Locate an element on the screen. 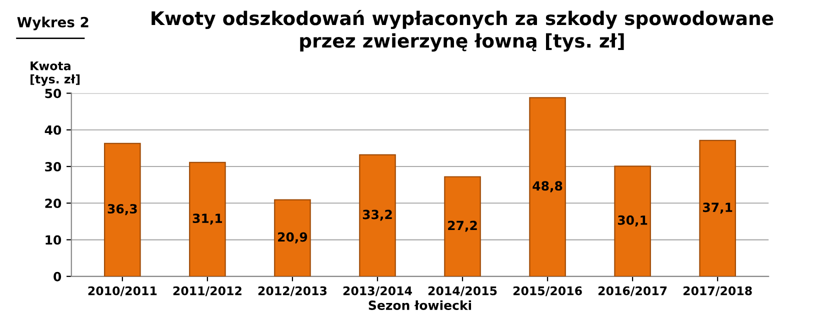 This screenshot has height=333, width=840. x-tick-label: 2012/2013 is located at coordinates (292, 291).